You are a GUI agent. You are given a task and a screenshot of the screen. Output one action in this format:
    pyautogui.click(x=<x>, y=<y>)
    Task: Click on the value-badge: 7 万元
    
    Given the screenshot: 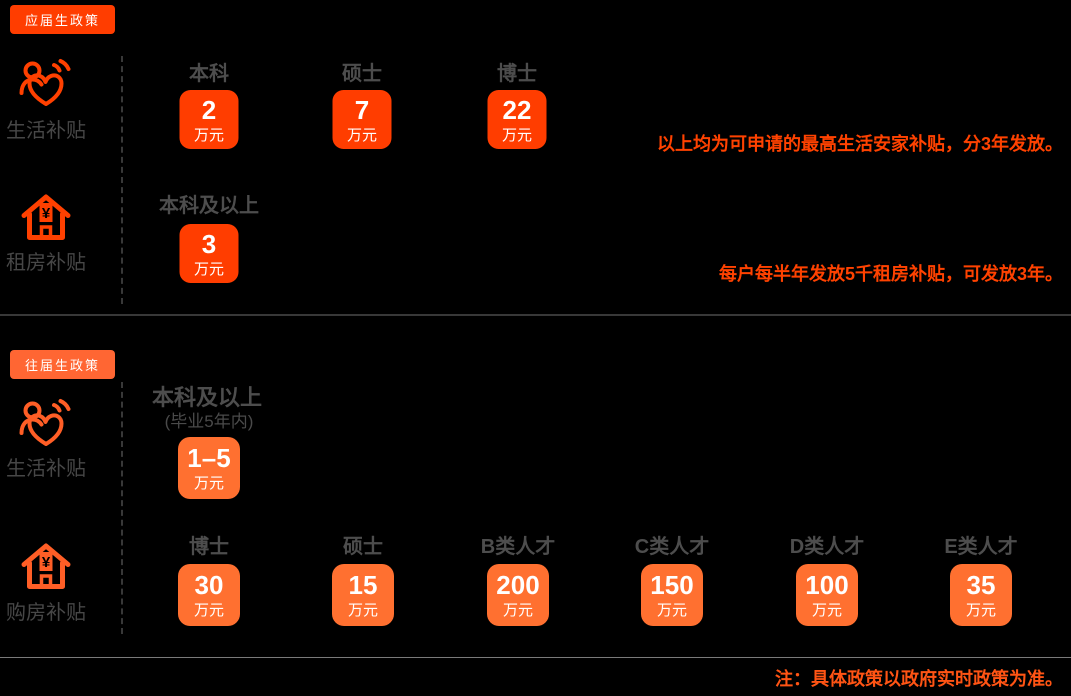 What is the action you would take?
    pyautogui.click(x=362, y=119)
    